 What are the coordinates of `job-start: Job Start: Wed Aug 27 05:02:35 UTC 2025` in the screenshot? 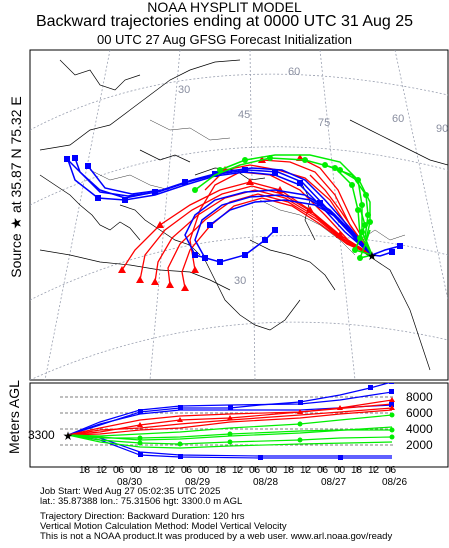 It's located at (130, 491).